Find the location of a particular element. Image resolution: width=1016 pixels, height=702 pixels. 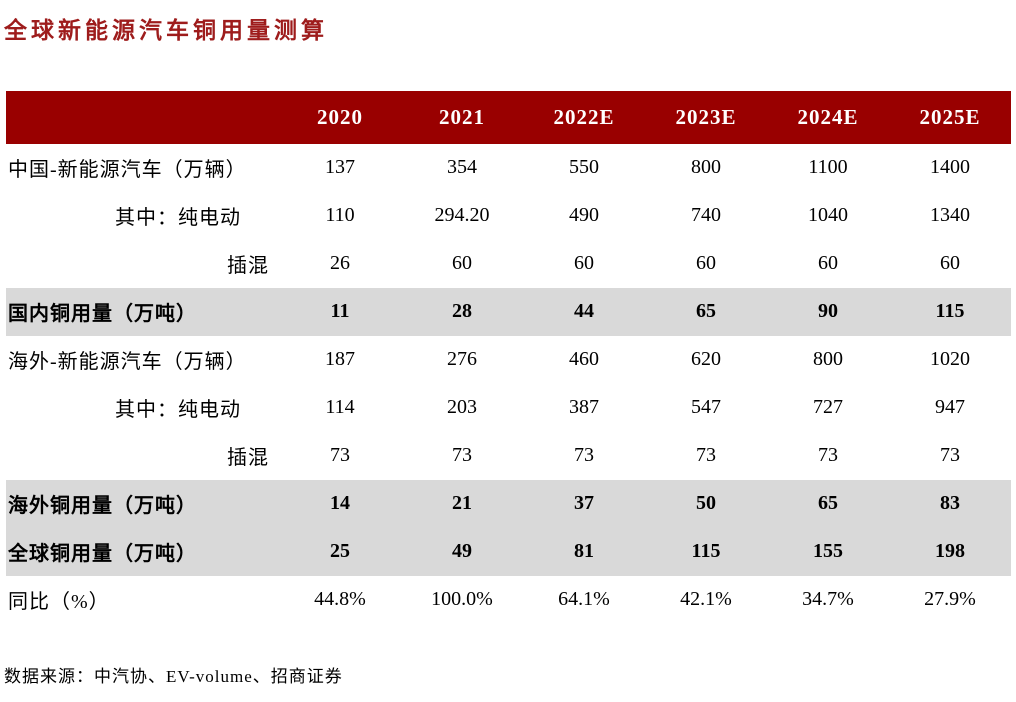

value-cell: 90 is located at coordinates (828, 311).